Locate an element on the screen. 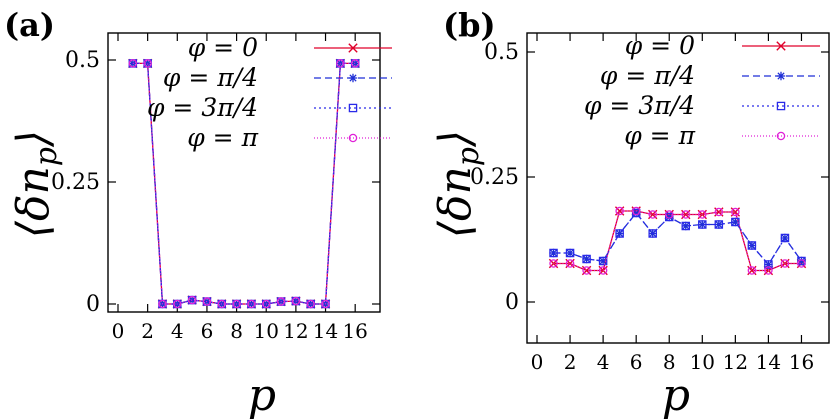 Image resolution: width=830 pixels, height=420 pixels. legend: φ = 0φ = π/4φ = 3π/4φ = π is located at coordinates (269, 92).